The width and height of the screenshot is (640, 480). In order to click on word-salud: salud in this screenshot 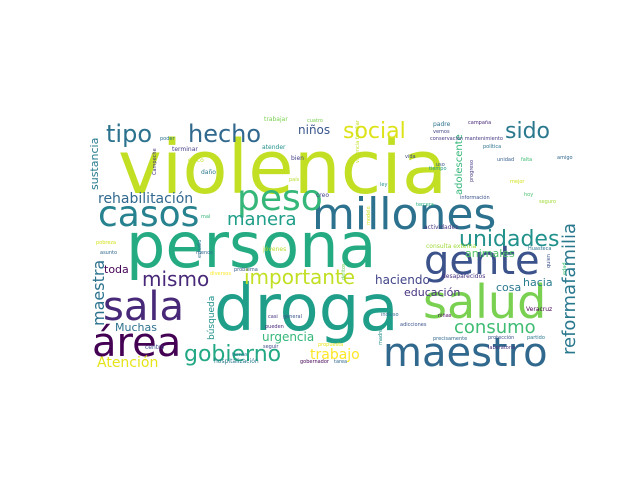, I will do `click(484, 302)`.